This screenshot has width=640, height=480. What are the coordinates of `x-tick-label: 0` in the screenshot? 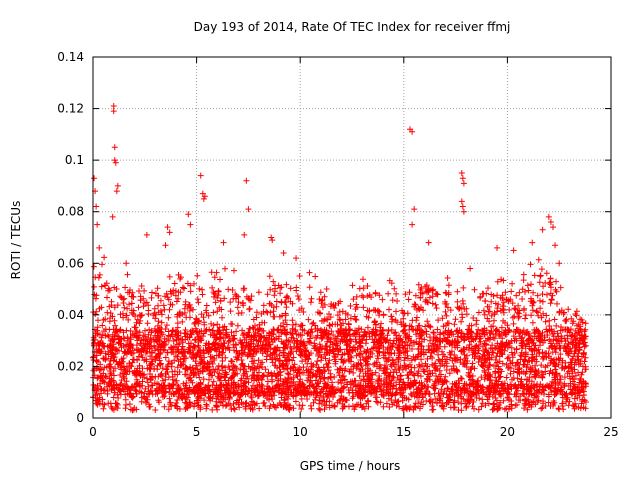 It's located at (93, 432).